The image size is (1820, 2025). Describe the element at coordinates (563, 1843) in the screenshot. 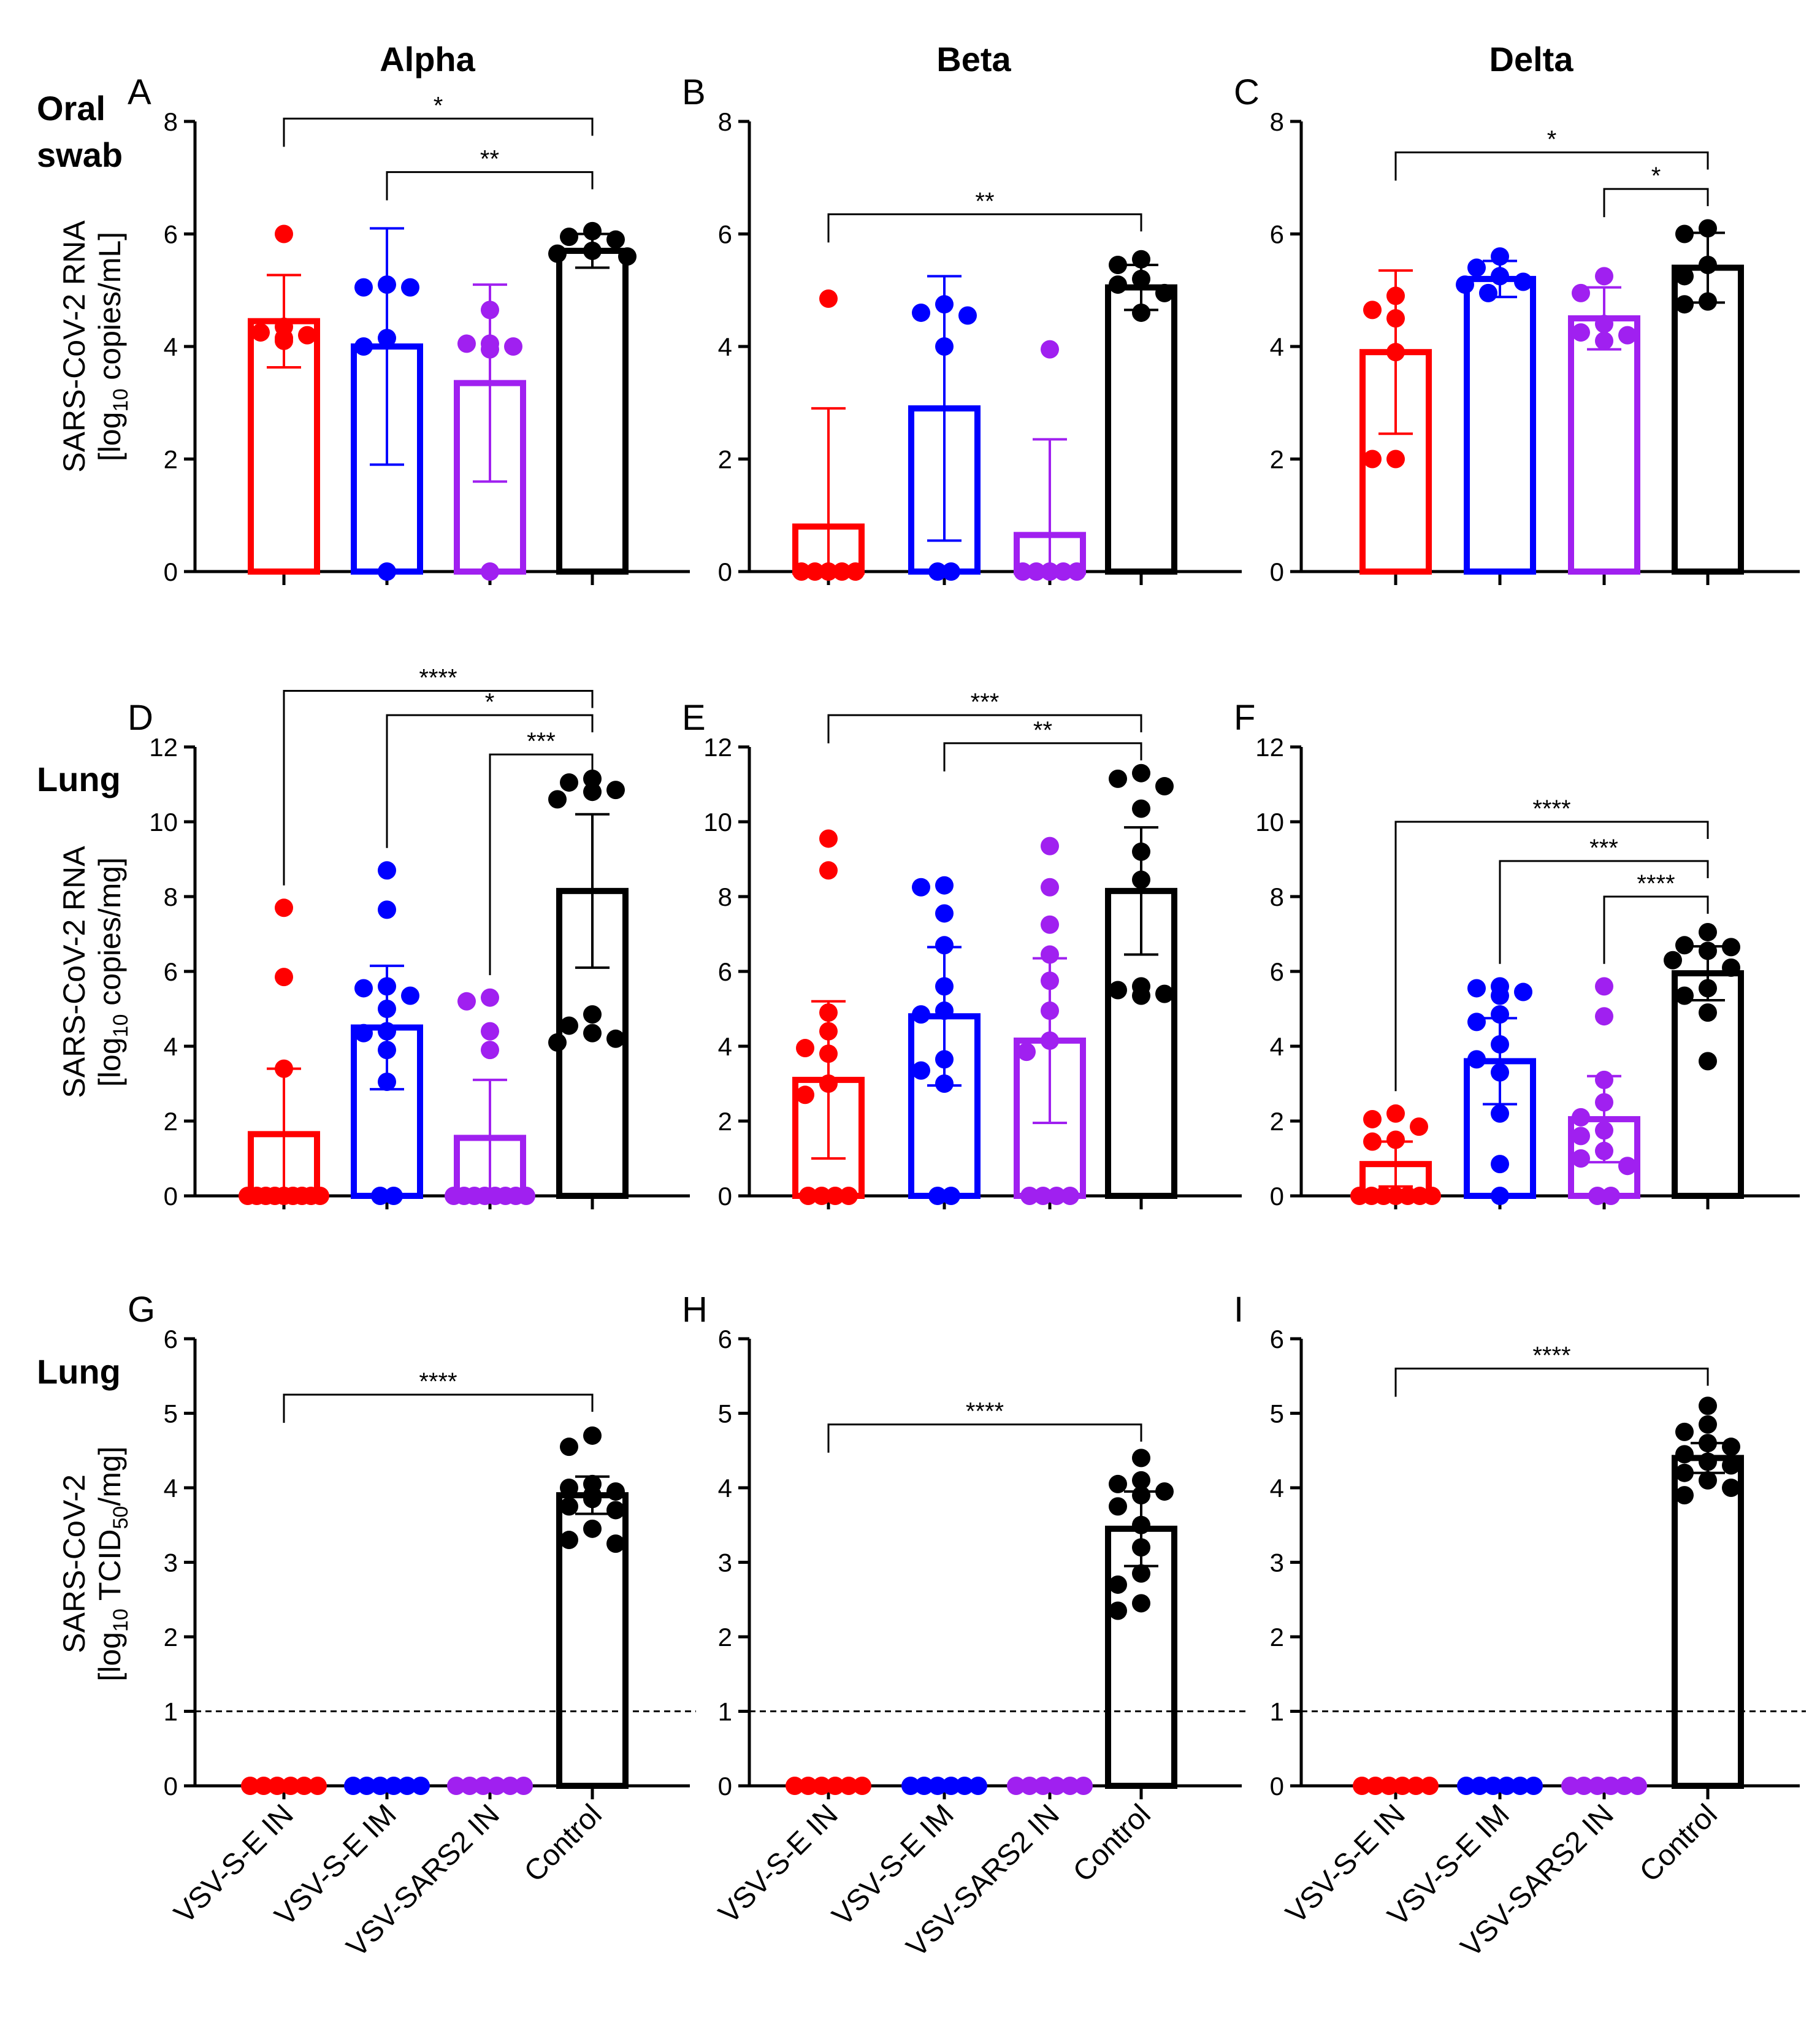

I see `x-category-label: Control` at that location.